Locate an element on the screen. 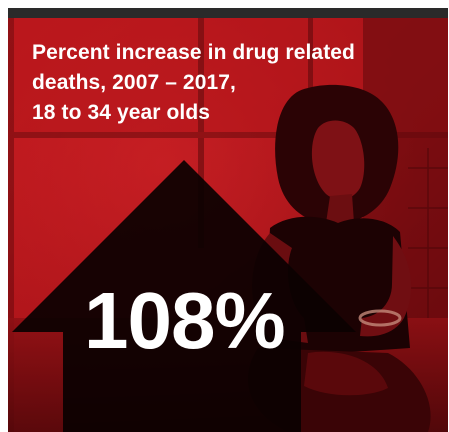 The image size is (449, 432). percent-increase-value: 108% is located at coordinates (185, 320).